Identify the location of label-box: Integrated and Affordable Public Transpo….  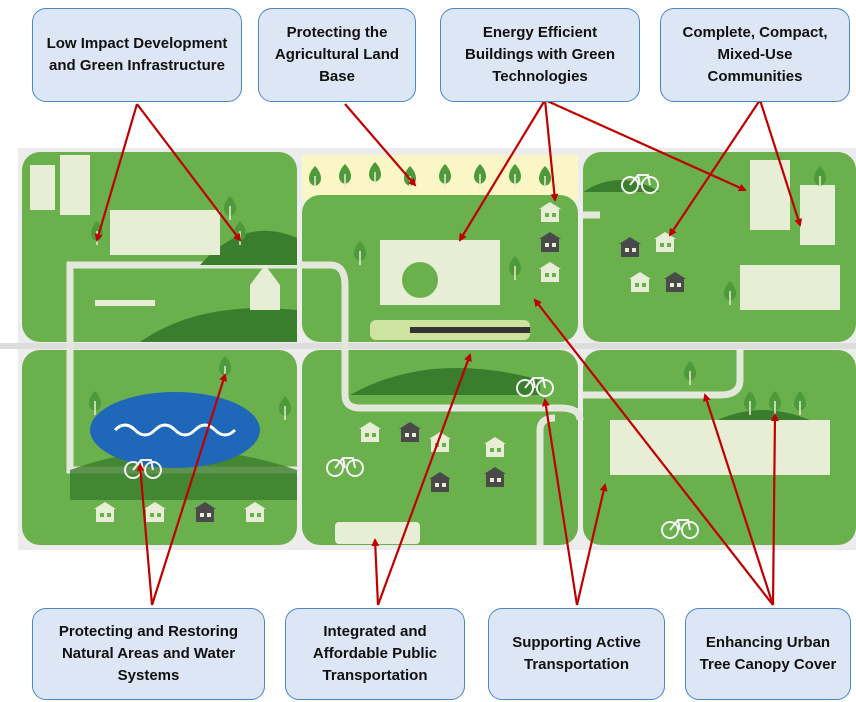
(375, 654).